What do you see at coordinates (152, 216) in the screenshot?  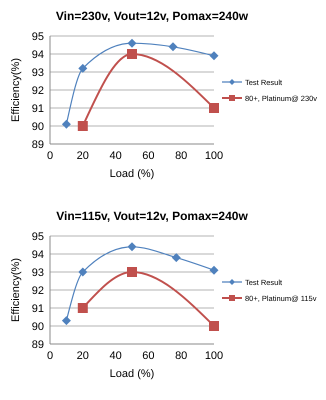 I see `chart-title: Vin=115v, Vout=12v, Pomax=240w` at bounding box center [152, 216].